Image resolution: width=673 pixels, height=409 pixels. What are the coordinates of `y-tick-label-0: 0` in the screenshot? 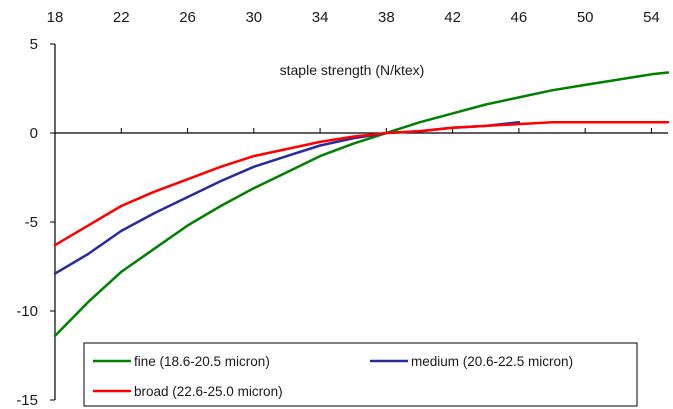 It's located at (34, 133).